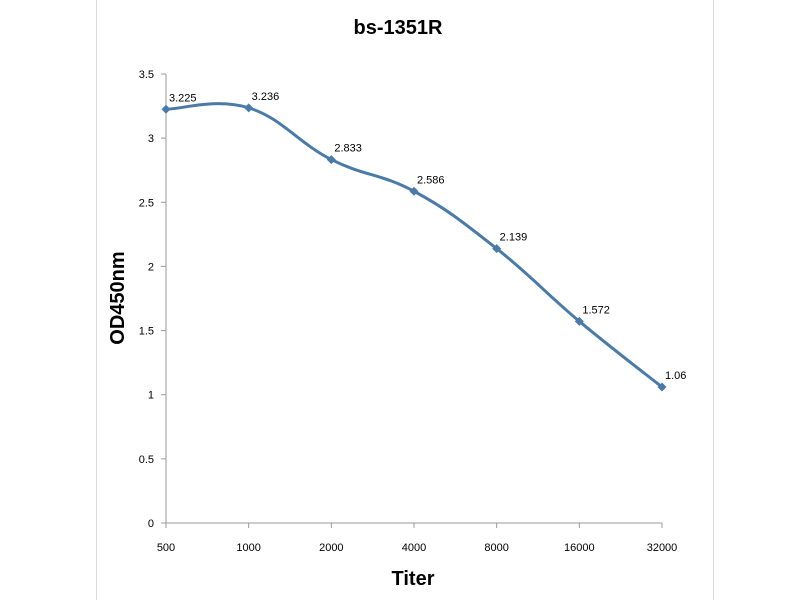  Describe the element at coordinates (662, 548) in the screenshot. I see `x-tick-label: 32000` at that location.